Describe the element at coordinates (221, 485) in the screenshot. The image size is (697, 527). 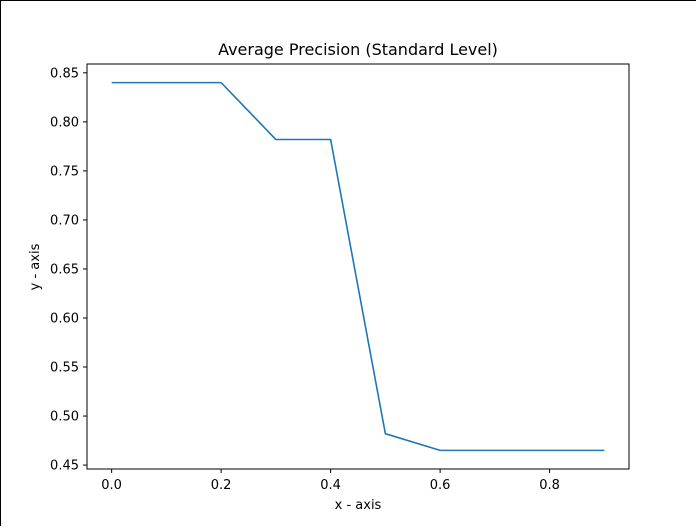
I see `x-tick-label: 0.2` at that location.